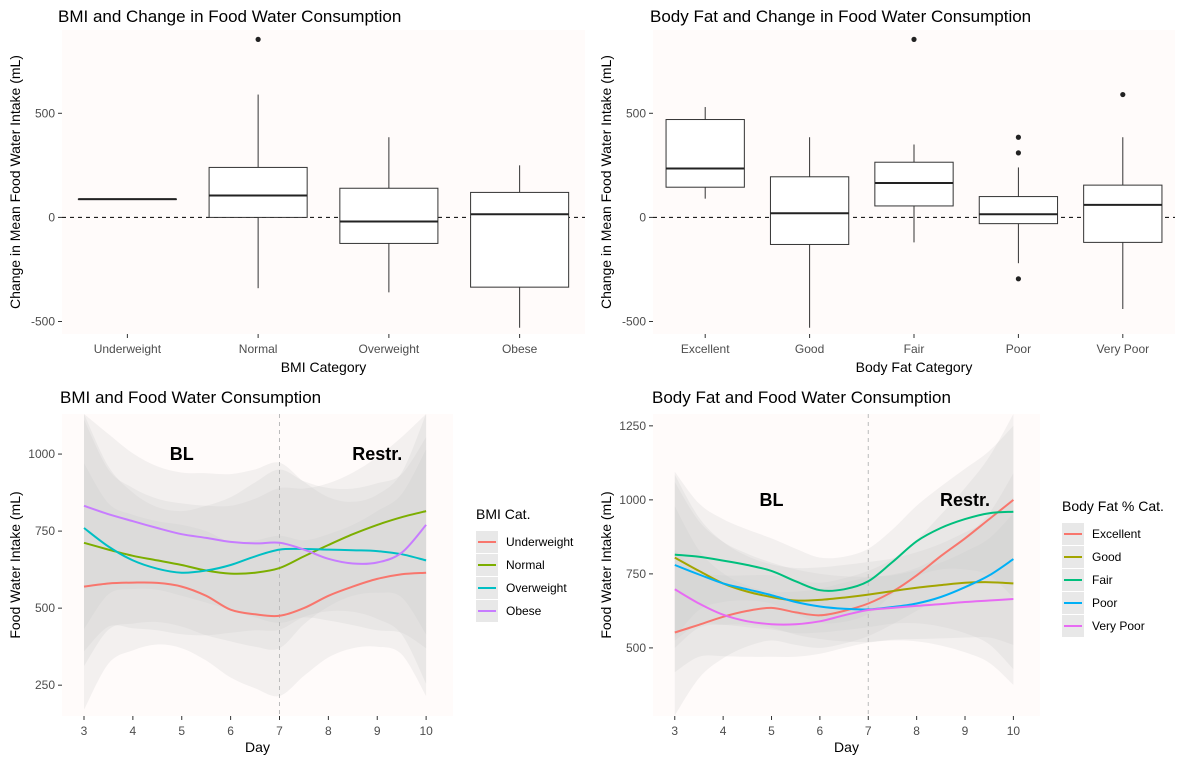 This screenshot has height=763, width=1183. I want to click on legend-item: Good, so click(1091, 557).